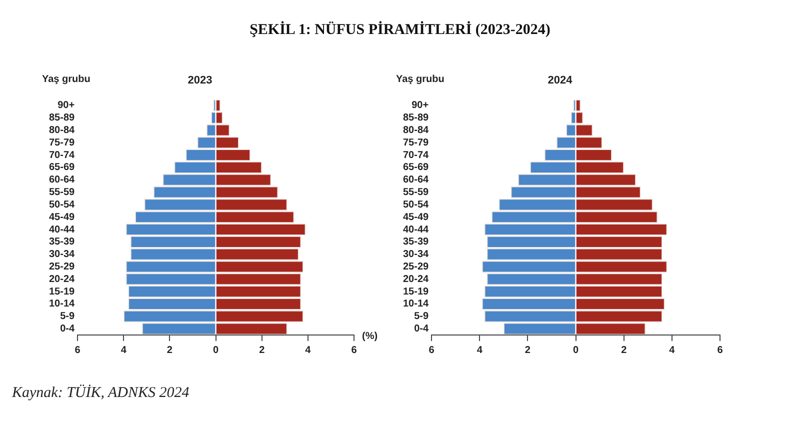  Describe the element at coordinates (561, 80) in the screenshot. I see `chart-title: 2024` at that location.